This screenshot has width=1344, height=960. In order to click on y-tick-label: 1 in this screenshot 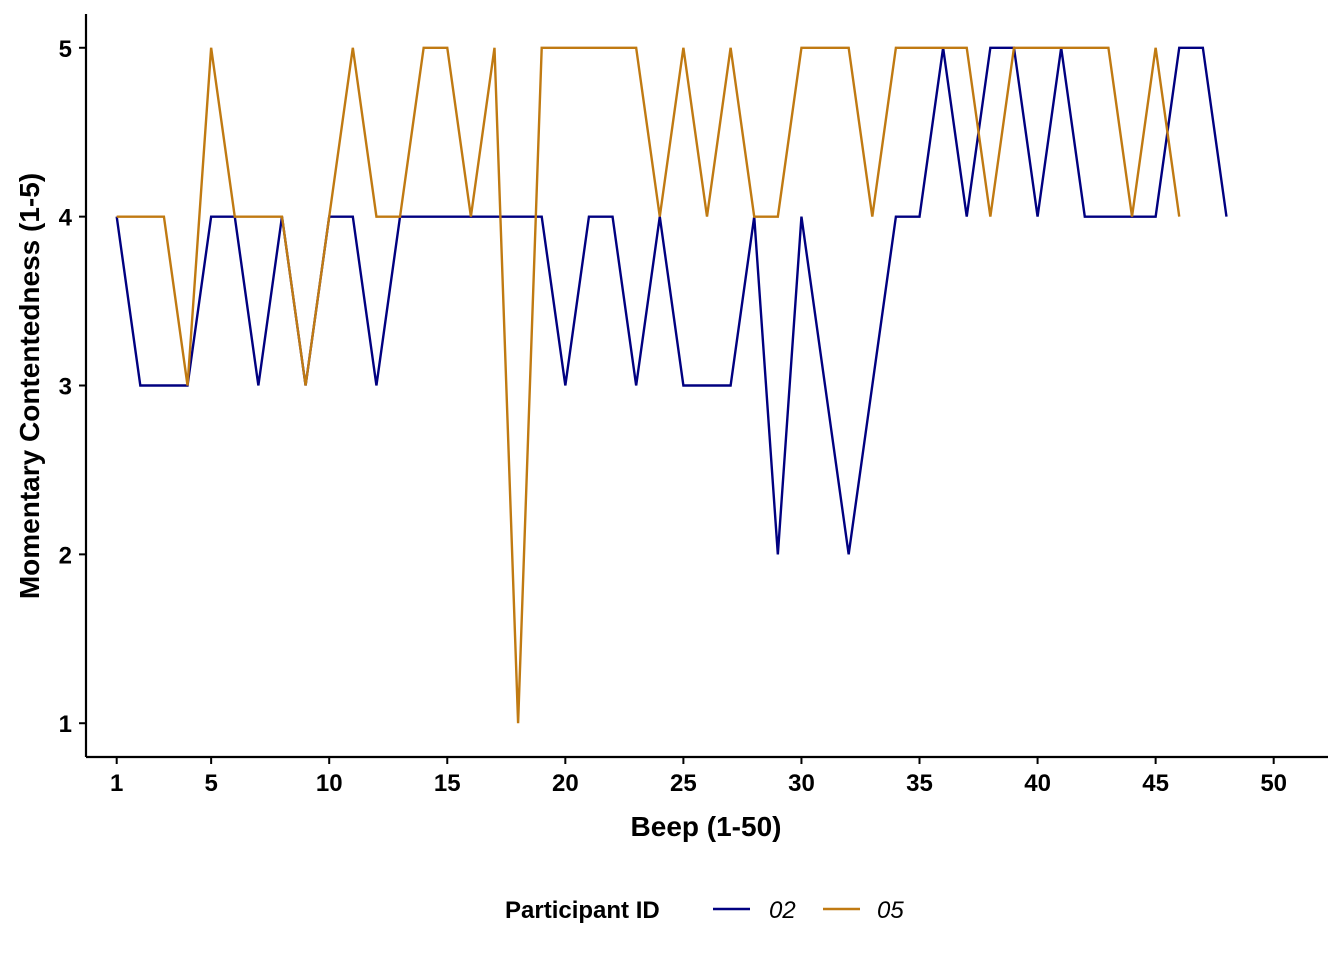, I will do `click(65, 724)`.